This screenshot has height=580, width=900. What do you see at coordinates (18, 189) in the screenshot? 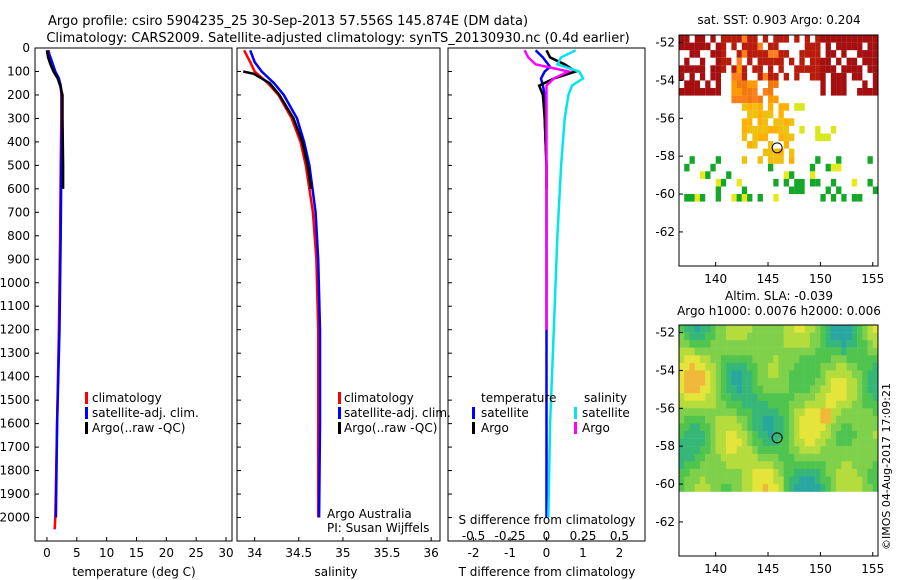
I see `depth-tick-label: 600` at bounding box center [18, 189].